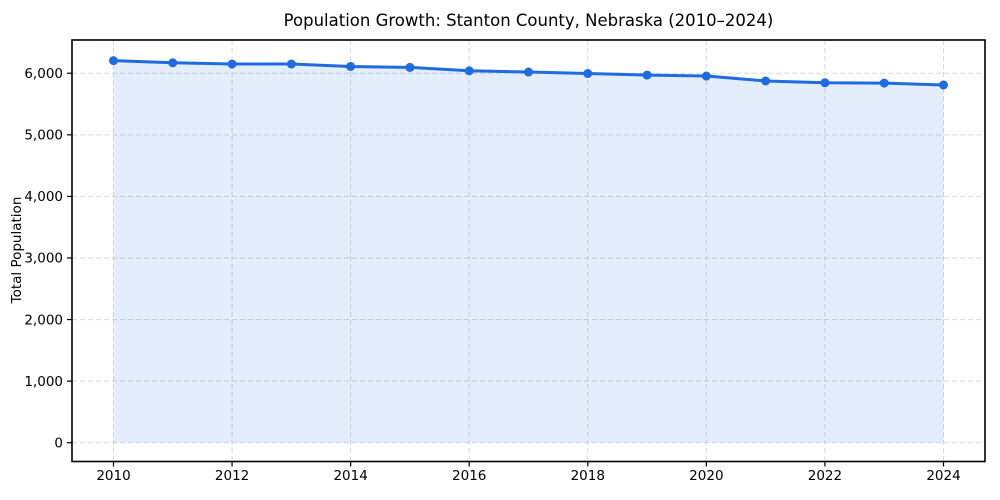 Image resolution: width=1000 pixels, height=500 pixels. Describe the element at coordinates (43, 197) in the screenshot. I see `y-tick-label: 4,000` at that location.